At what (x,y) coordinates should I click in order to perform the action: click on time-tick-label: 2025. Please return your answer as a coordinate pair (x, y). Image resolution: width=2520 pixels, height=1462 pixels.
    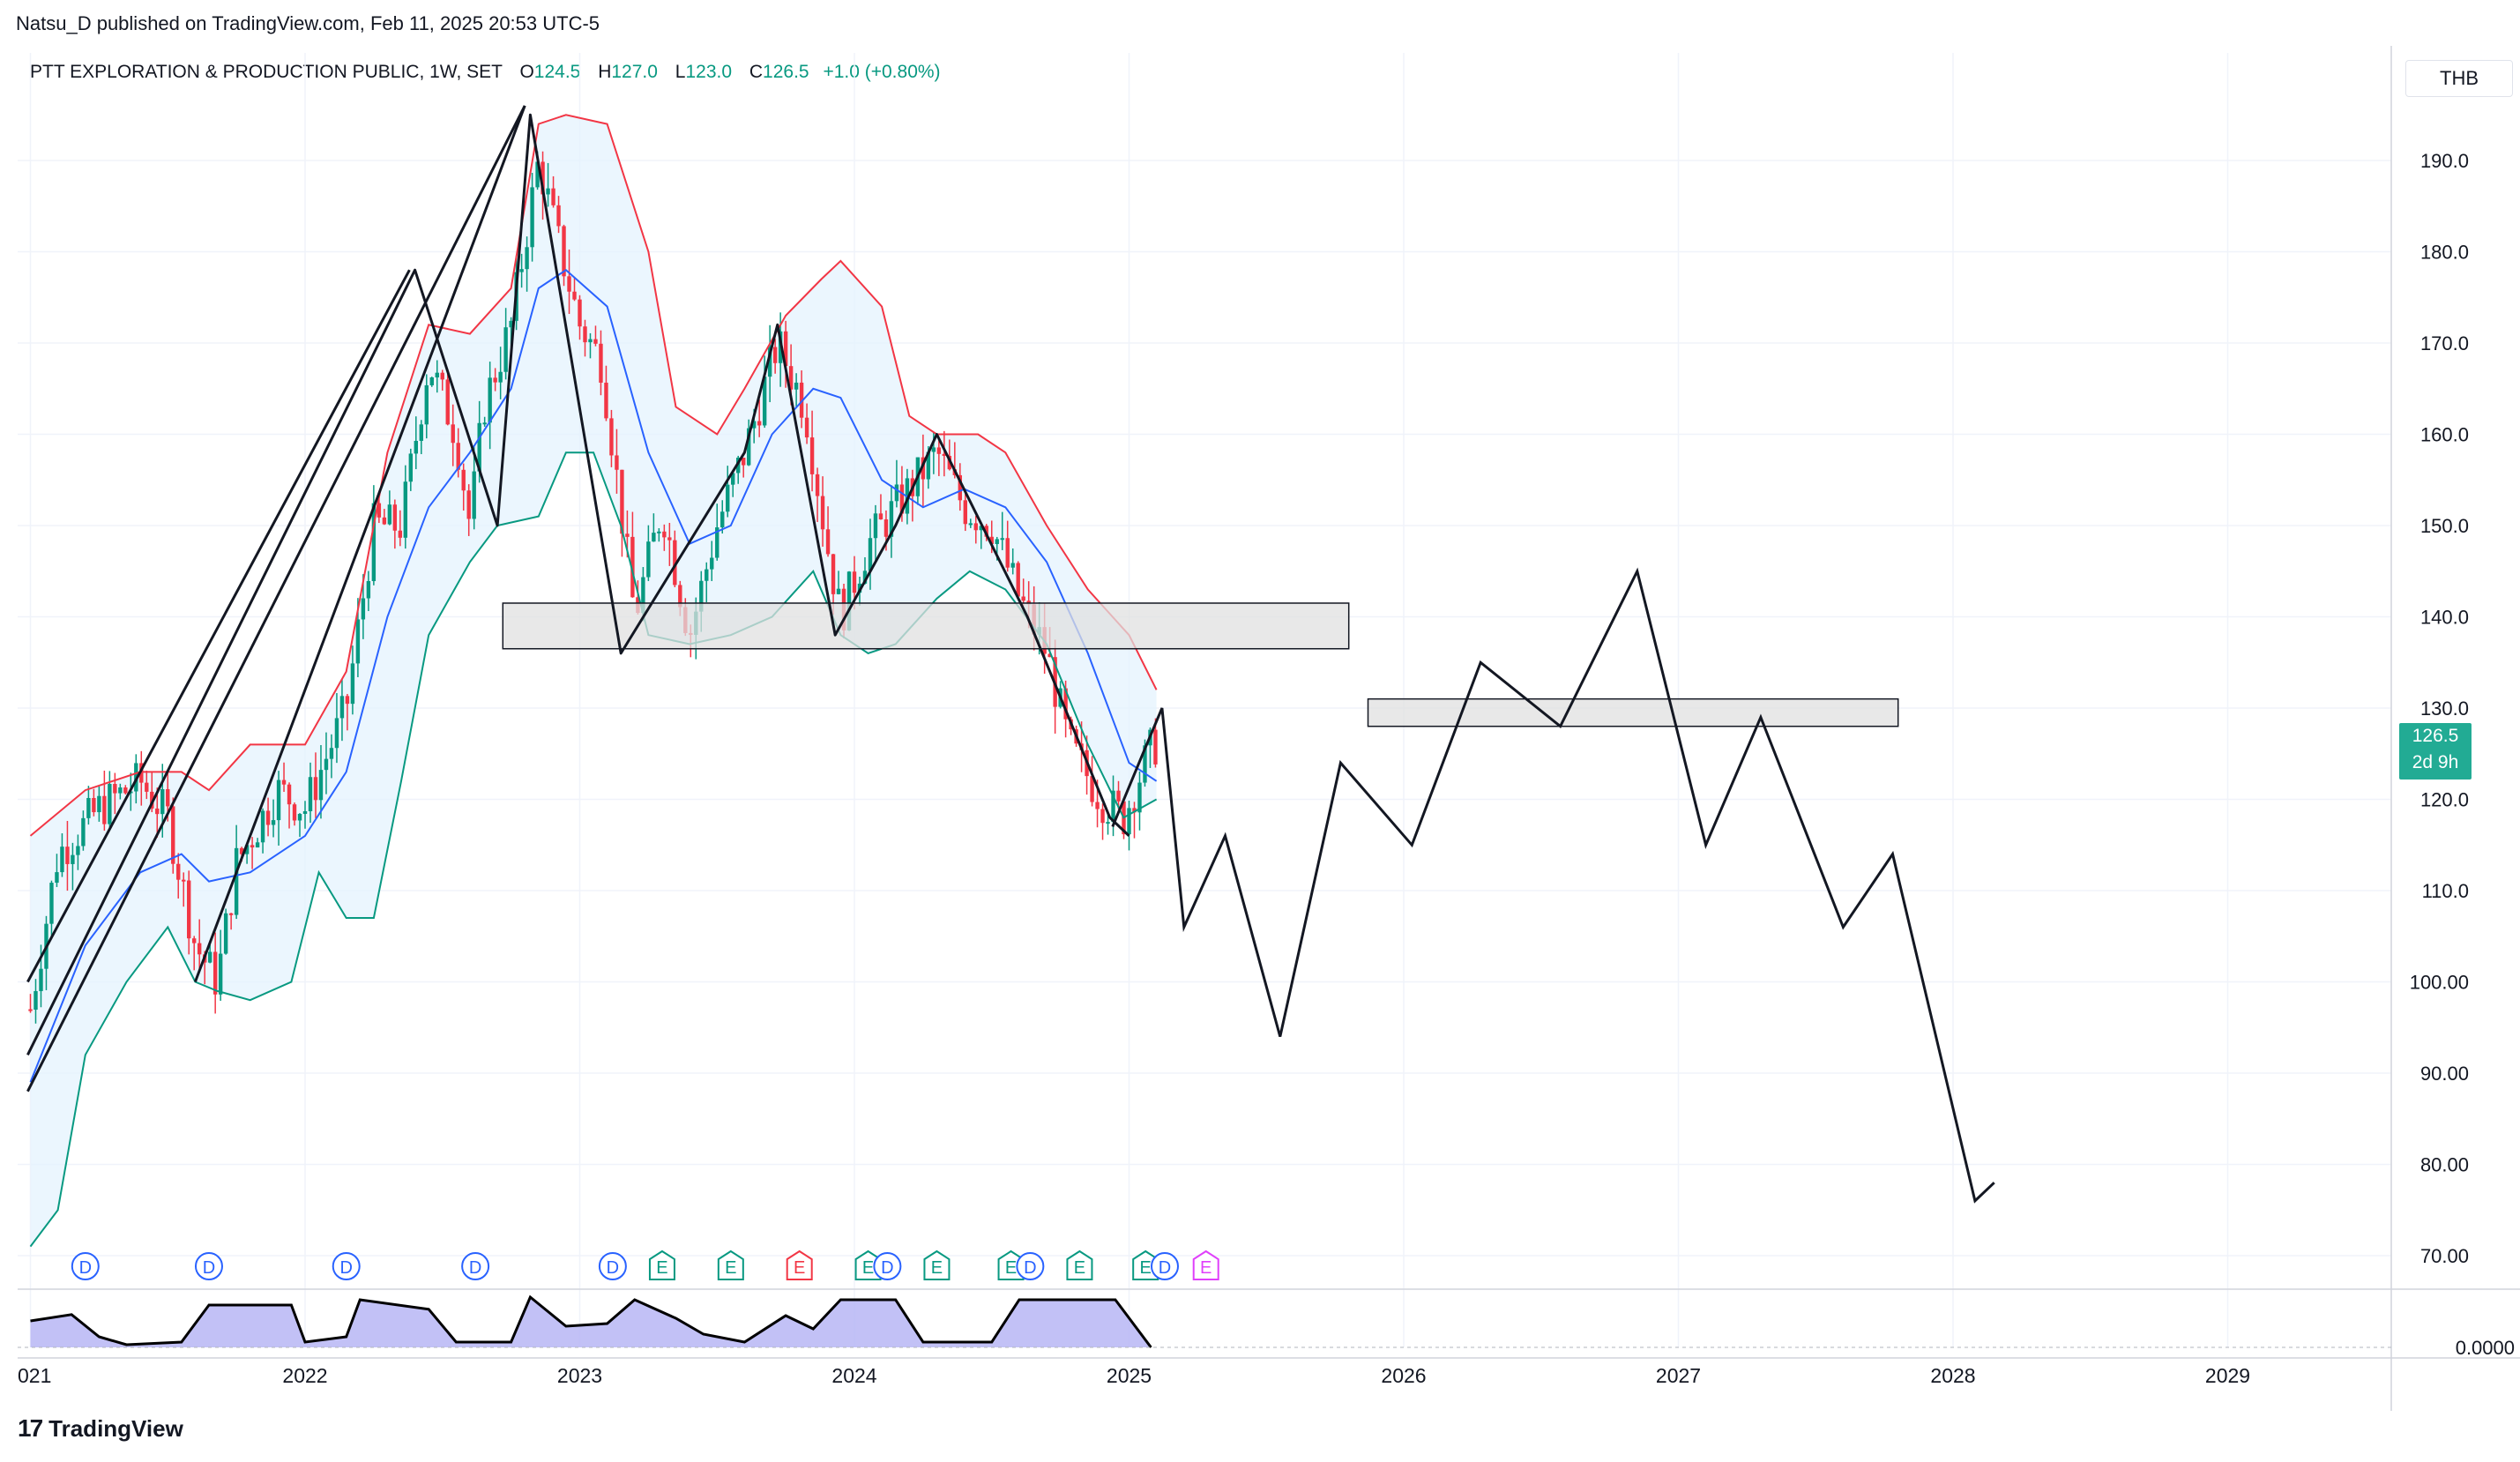
    Looking at the image, I should click on (1129, 1376).